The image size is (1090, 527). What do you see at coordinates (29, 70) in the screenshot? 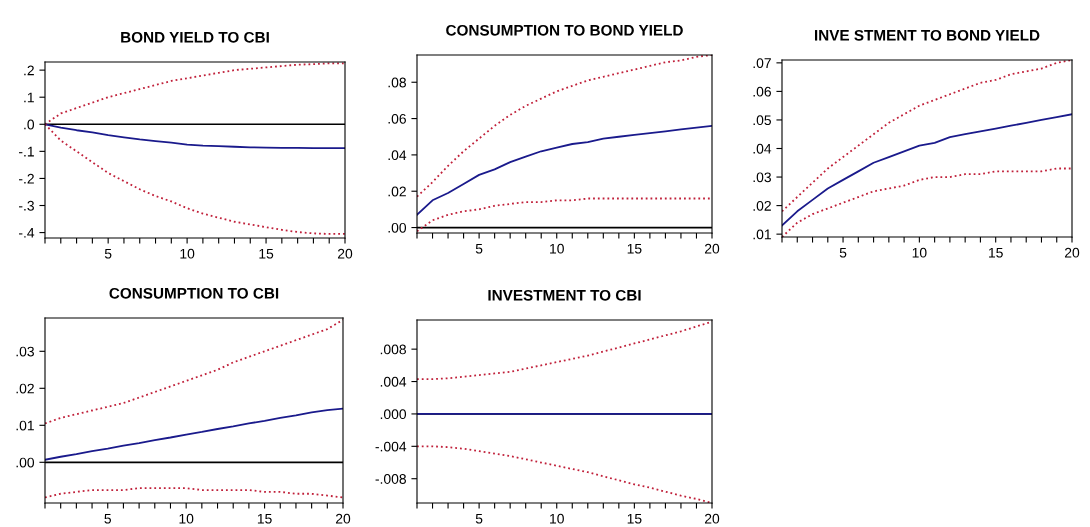
I see `y-tick-label: .2` at bounding box center [29, 70].